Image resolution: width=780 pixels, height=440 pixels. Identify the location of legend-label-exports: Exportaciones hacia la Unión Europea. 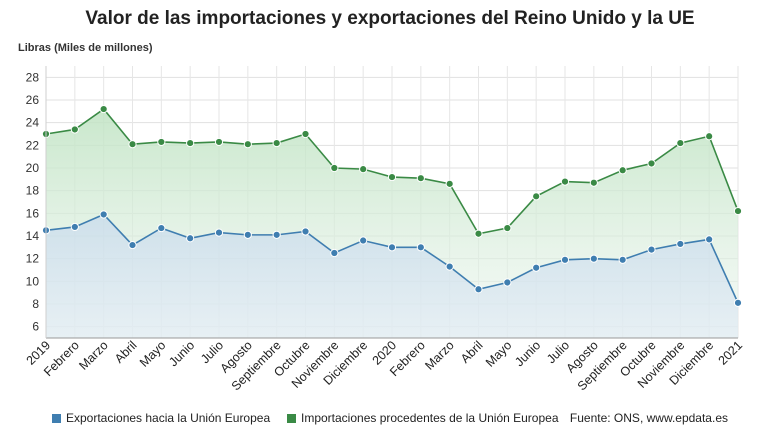
(168, 418).